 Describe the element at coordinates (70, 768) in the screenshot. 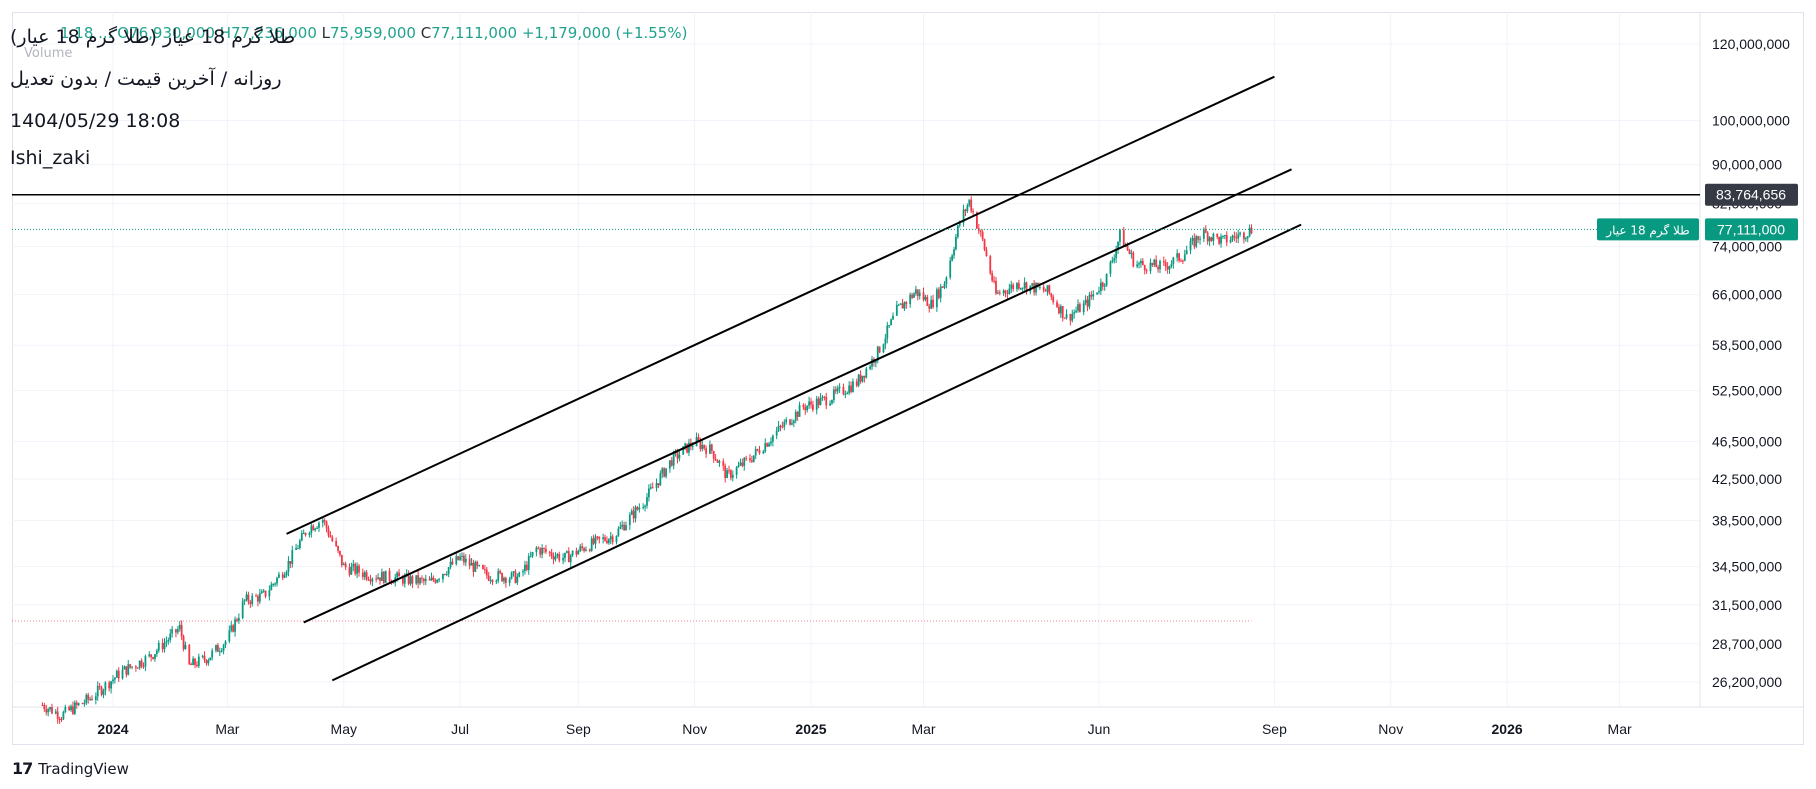

I see `tradingview-logo: 17 TradingView` at that location.